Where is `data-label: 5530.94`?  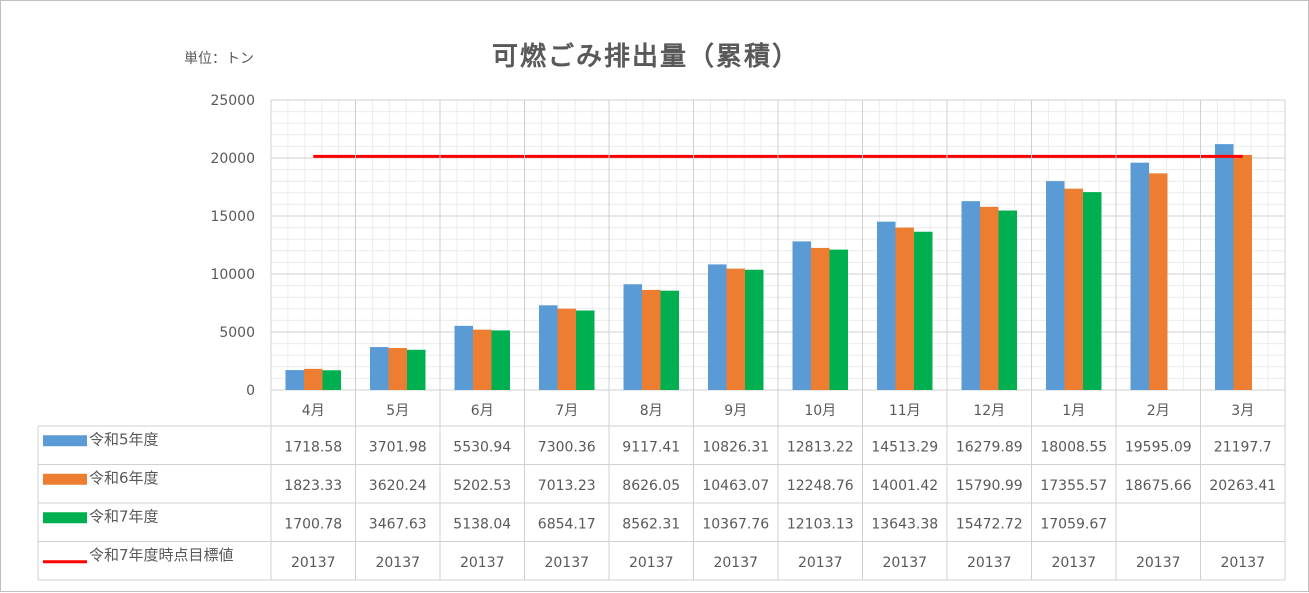 data-label: 5530.94 is located at coordinates (482, 447).